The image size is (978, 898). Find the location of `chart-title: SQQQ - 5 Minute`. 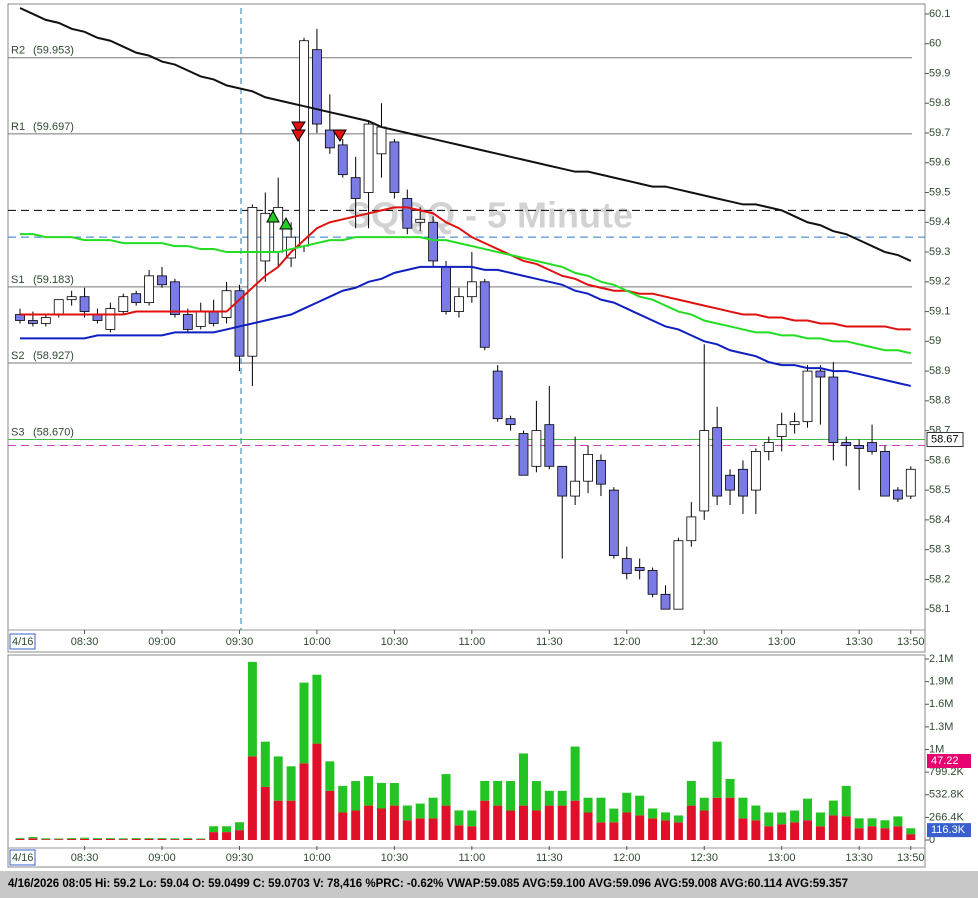

chart-title: SQQQ - 5 Minute is located at coordinates (490, 215).